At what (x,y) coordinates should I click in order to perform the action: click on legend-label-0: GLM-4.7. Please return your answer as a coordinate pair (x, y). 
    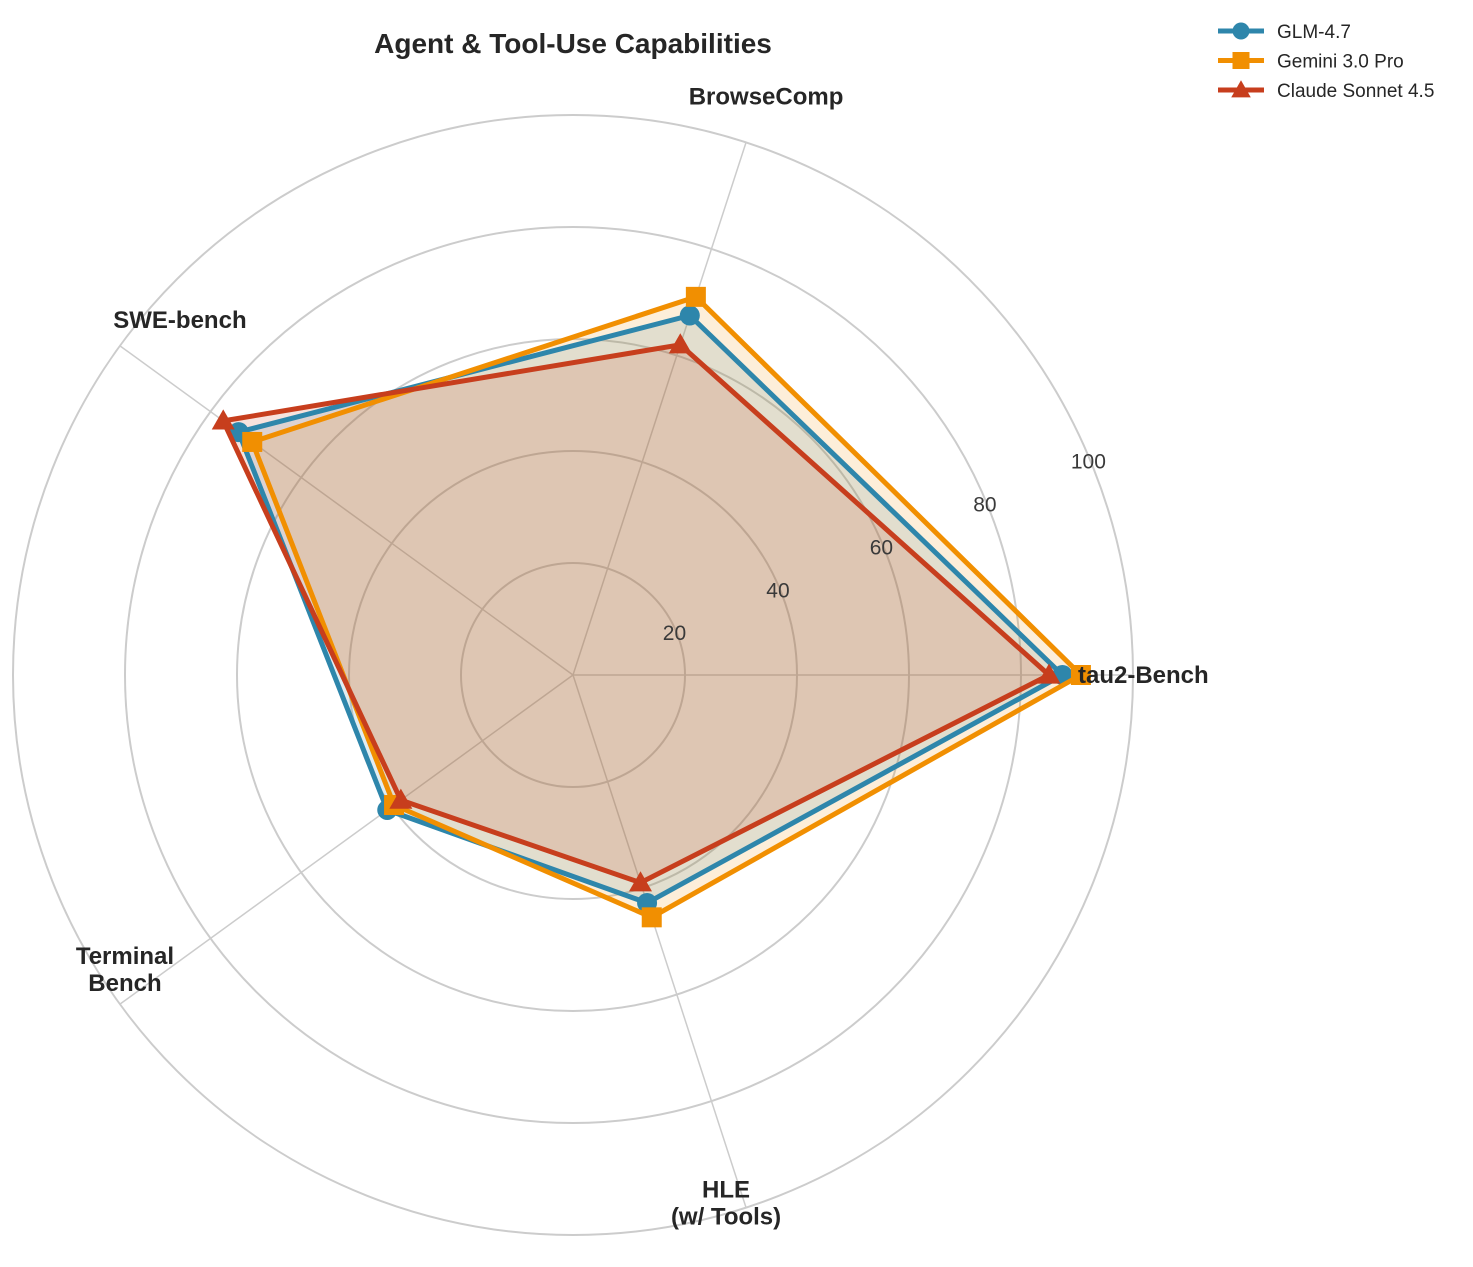
    Looking at the image, I should click on (1314, 32).